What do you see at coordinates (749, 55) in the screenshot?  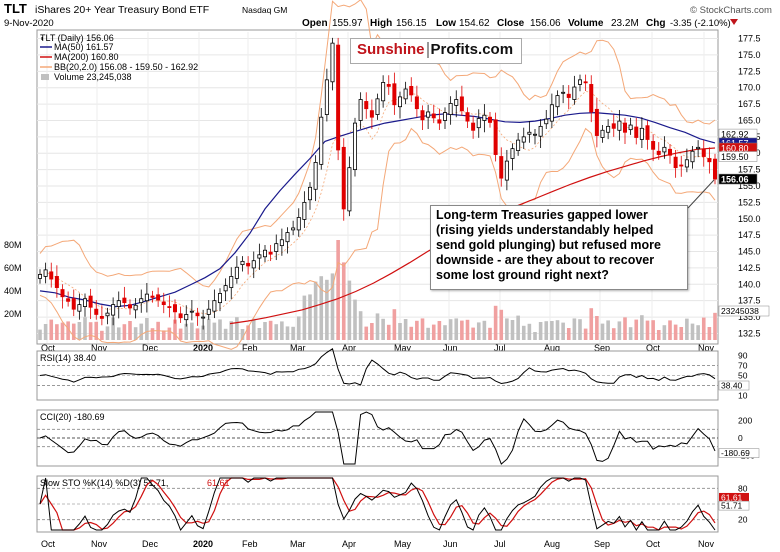 I see `price-tick-label: 175.0` at bounding box center [749, 55].